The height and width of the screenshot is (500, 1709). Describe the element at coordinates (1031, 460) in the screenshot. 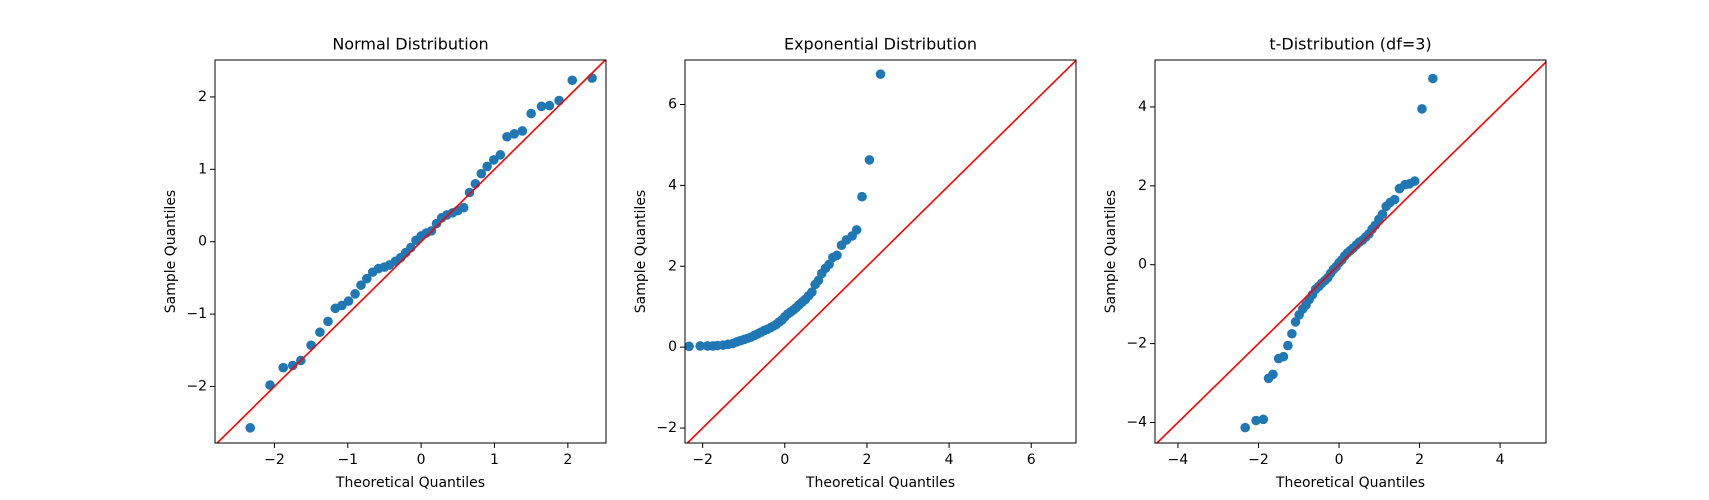

I see `x-tick-label: 6` at that location.